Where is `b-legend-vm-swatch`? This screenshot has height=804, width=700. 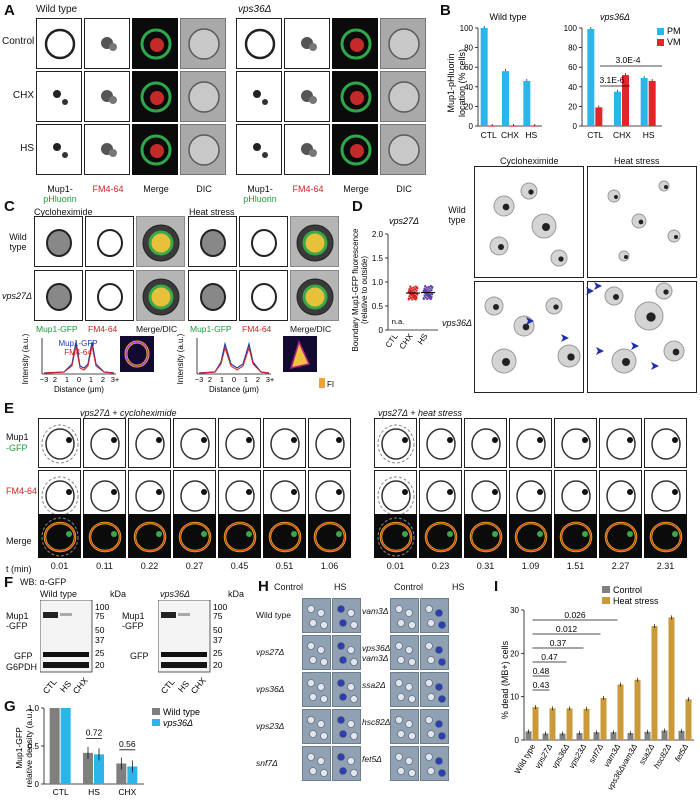 b-legend-vm-swatch is located at coordinates (660, 42).